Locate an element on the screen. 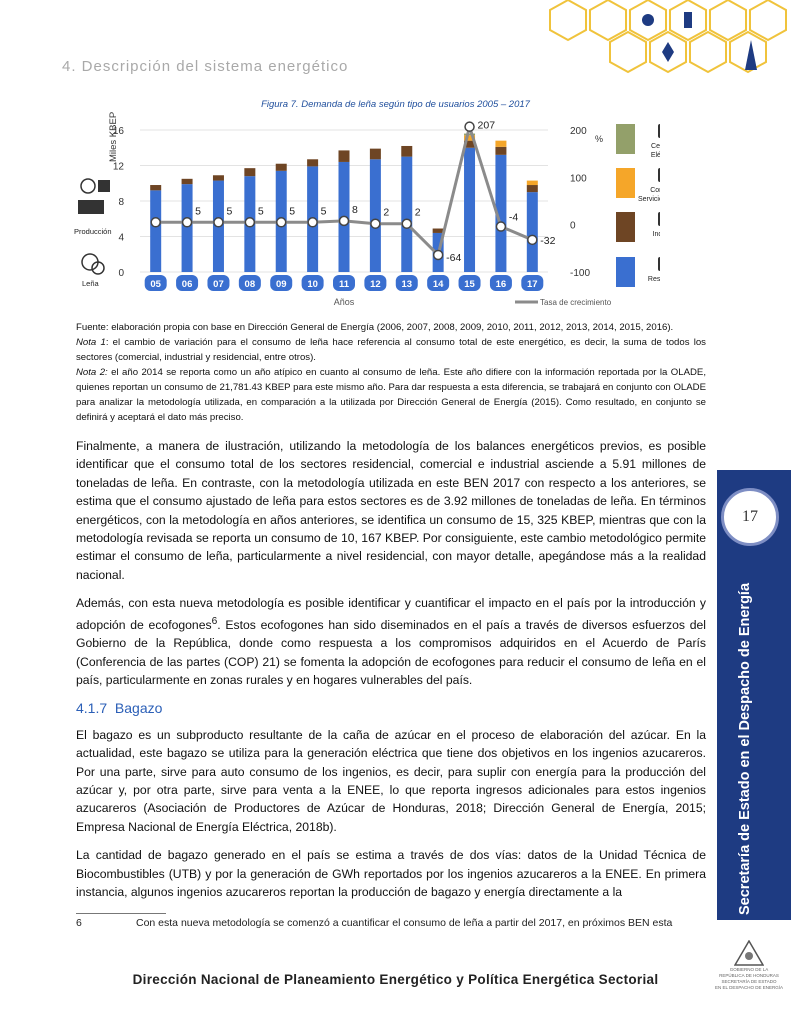 The image size is (791, 1024). y-tick-label: 8 is located at coordinates (121, 202).